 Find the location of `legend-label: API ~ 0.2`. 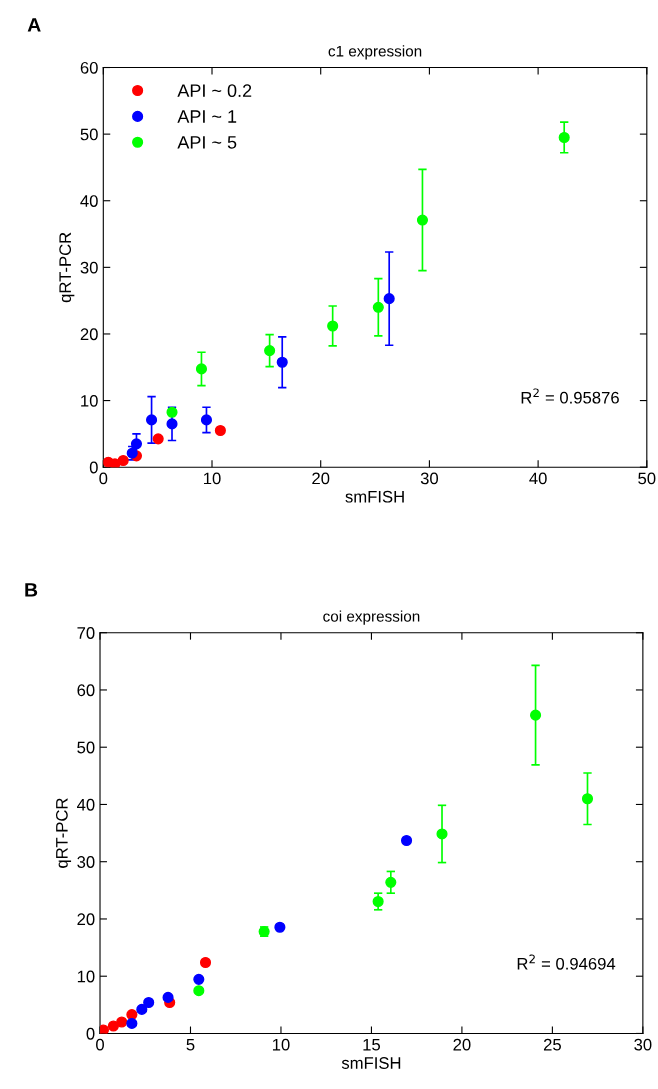

legend-label: API ~ 0.2 is located at coordinates (214, 91).